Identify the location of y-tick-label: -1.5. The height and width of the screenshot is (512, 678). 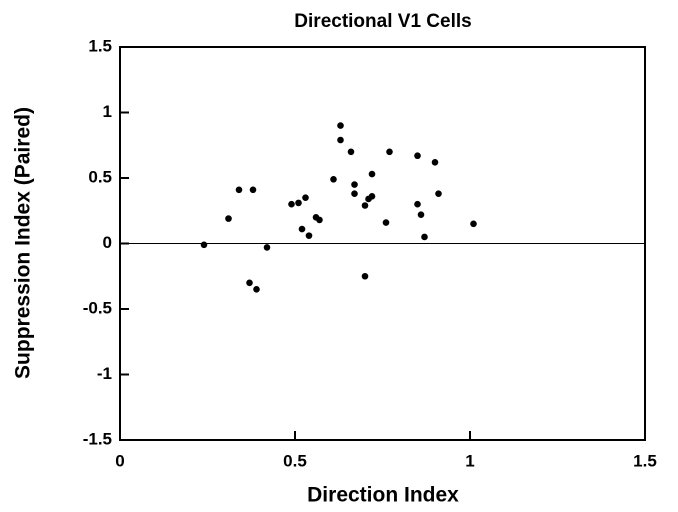
(97, 438).